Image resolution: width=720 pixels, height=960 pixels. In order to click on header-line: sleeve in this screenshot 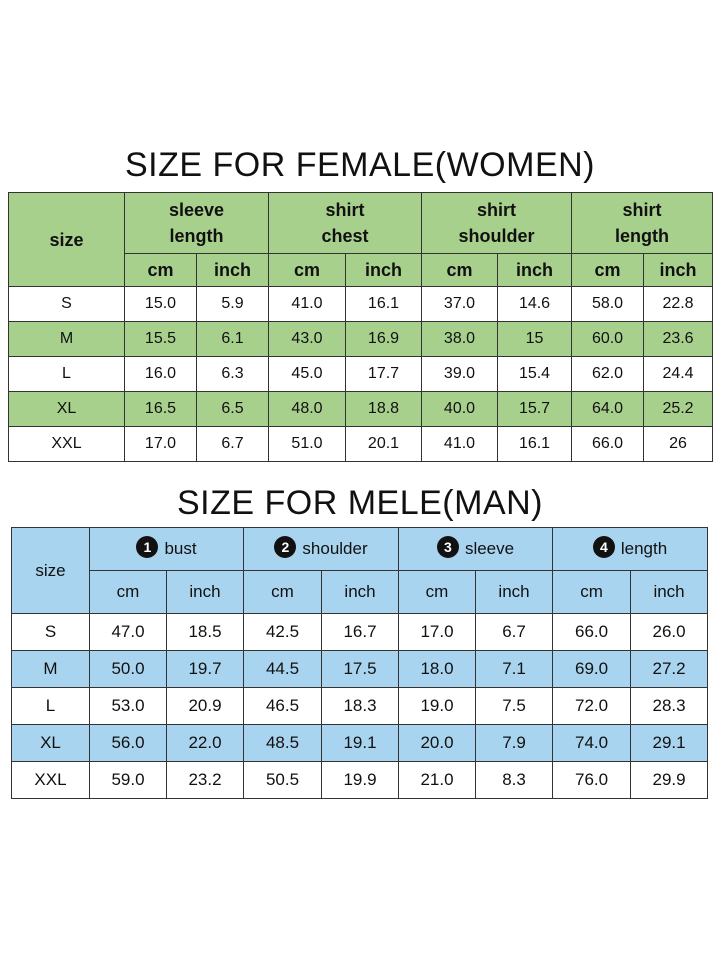, I will do `click(196, 210)`.